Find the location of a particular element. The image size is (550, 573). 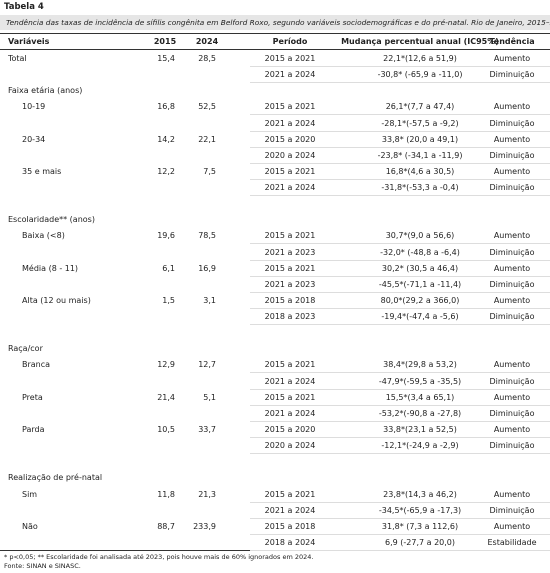

cell-2015: 19,6 is located at coordinates (166, 236).